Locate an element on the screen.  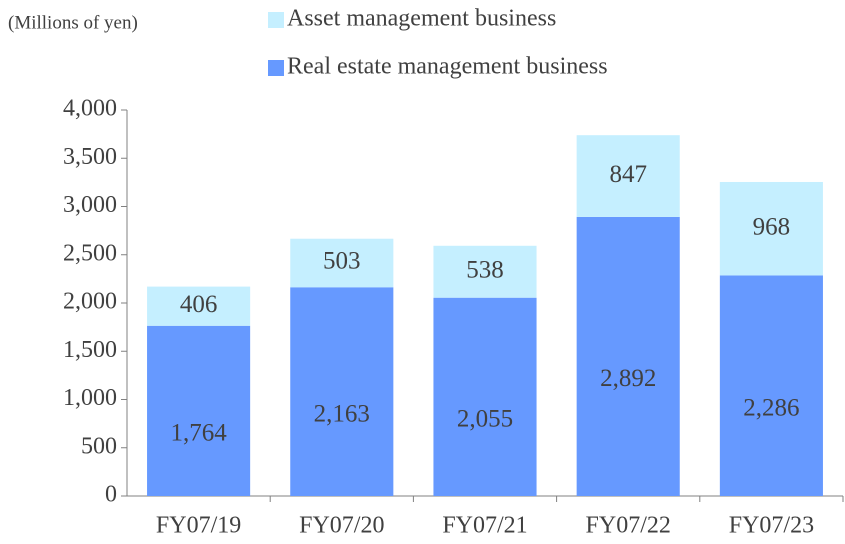
data-label: 847 is located at coordinates (628, 174).